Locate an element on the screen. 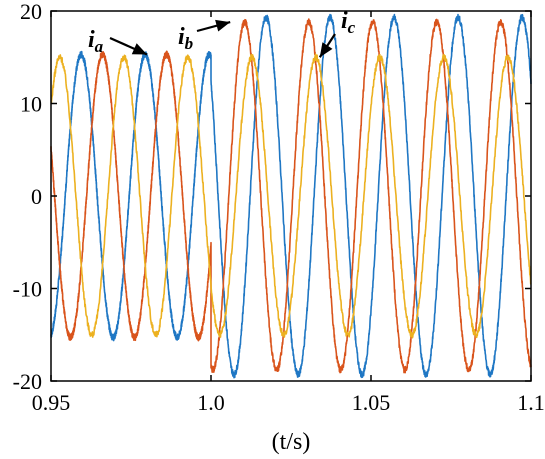  y-tick-label: 10 is located at coordinates (31, 104).